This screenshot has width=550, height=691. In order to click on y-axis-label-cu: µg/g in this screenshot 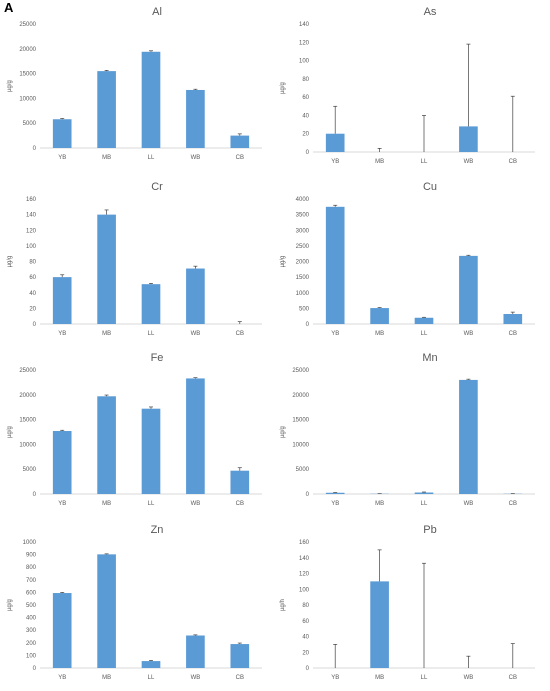, I will do `click(283, 262)`.